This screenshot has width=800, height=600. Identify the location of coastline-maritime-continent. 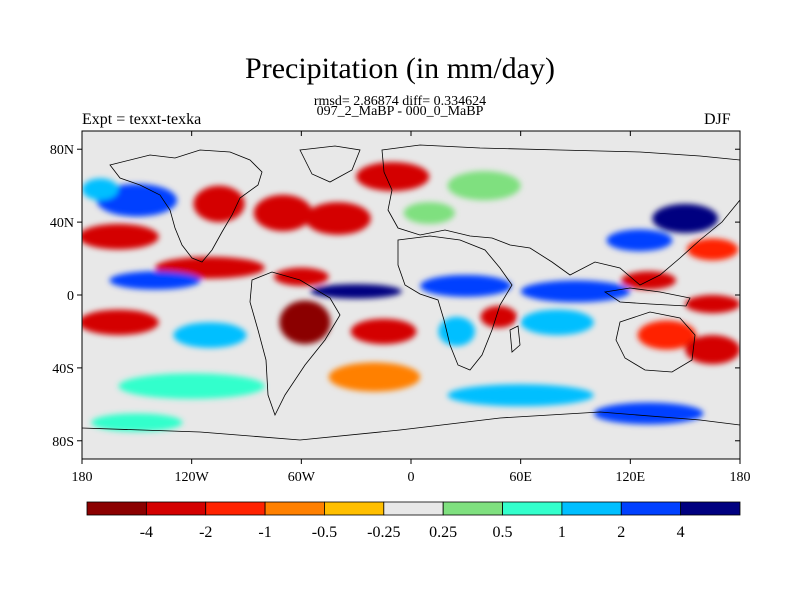
(647, 297).